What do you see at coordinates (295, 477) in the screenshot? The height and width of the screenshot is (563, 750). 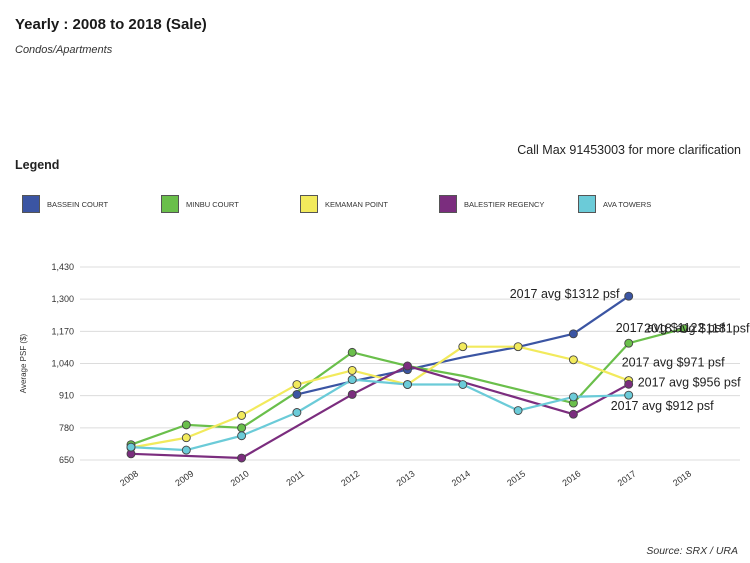 I see `x-tick-label: 2011` at bounding box center [295, 477].